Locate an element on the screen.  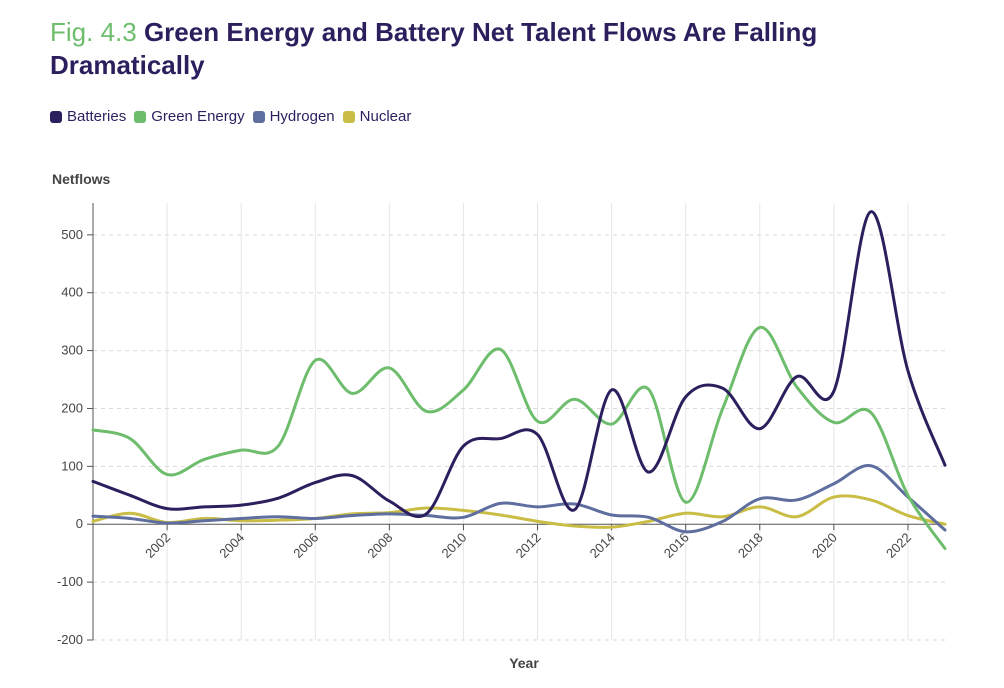
x-tick-label: 2010 is located at coordinates (453, 545).